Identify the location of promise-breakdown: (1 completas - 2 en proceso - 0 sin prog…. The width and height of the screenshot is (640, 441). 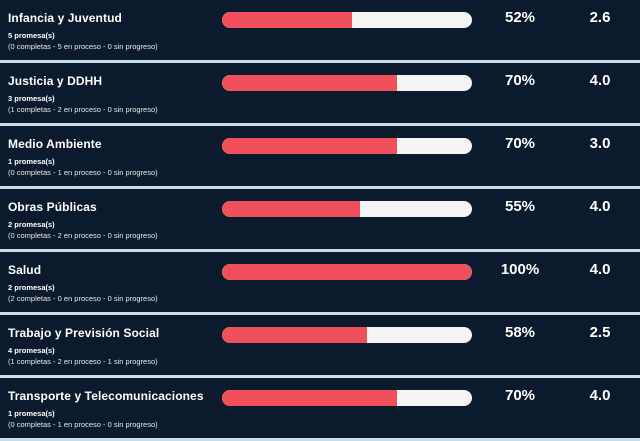
(83, 109).